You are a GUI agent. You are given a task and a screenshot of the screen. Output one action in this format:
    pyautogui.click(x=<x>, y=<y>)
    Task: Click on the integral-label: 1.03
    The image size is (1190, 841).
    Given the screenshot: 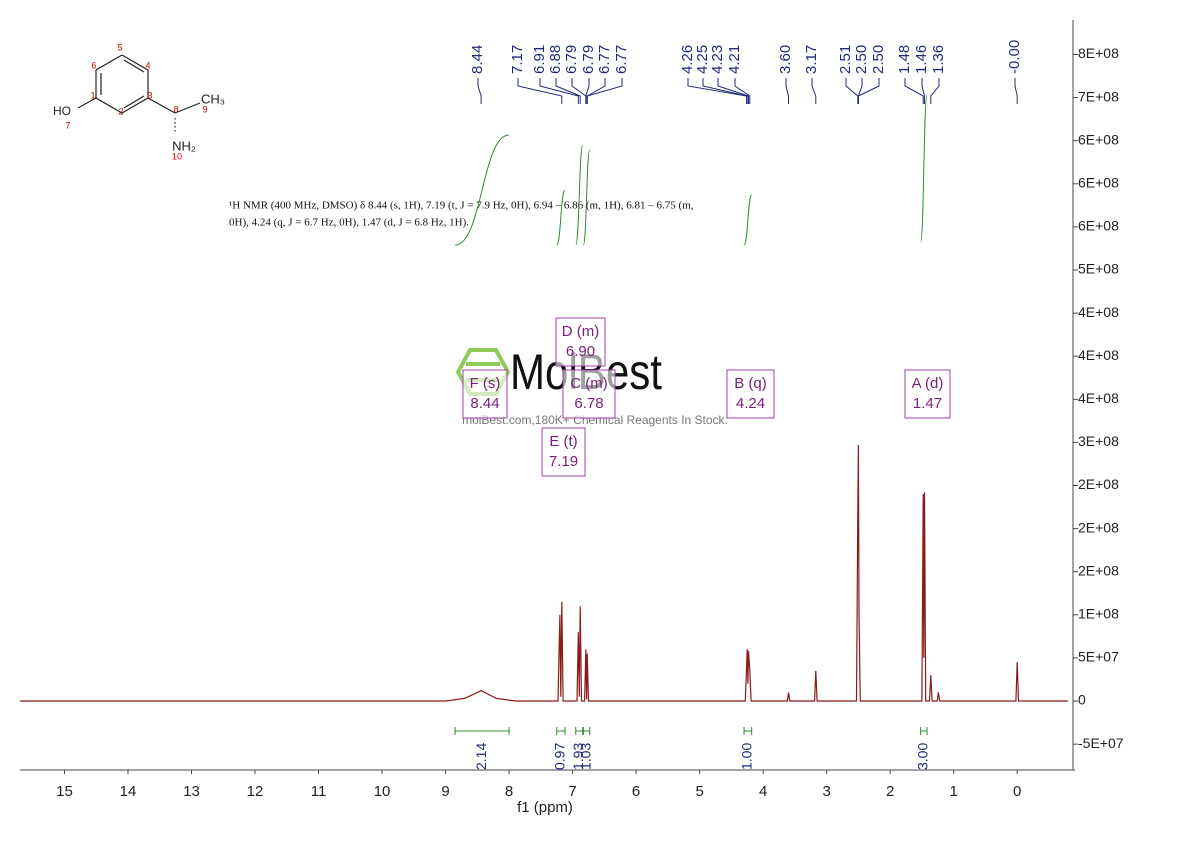 What is the action you would take?
    pyautogui.click(x=585, y=756)
    